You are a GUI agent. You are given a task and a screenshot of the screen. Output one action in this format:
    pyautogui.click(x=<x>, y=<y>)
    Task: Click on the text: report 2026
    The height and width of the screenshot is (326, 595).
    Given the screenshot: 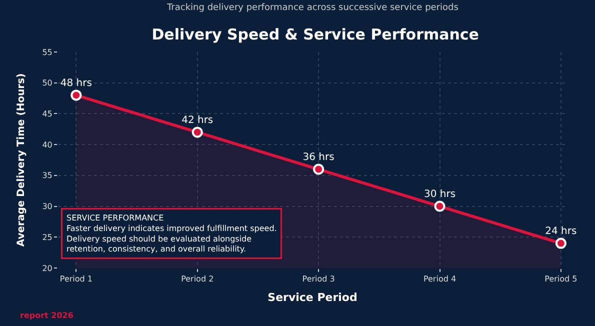 What is the action you would take?
    pyautogui.click(x=47, y=315)
    